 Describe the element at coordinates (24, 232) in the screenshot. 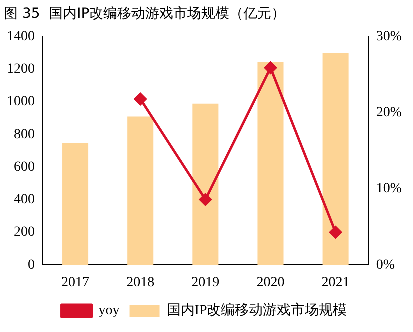

I see `y-tick-label: 200` at that location.